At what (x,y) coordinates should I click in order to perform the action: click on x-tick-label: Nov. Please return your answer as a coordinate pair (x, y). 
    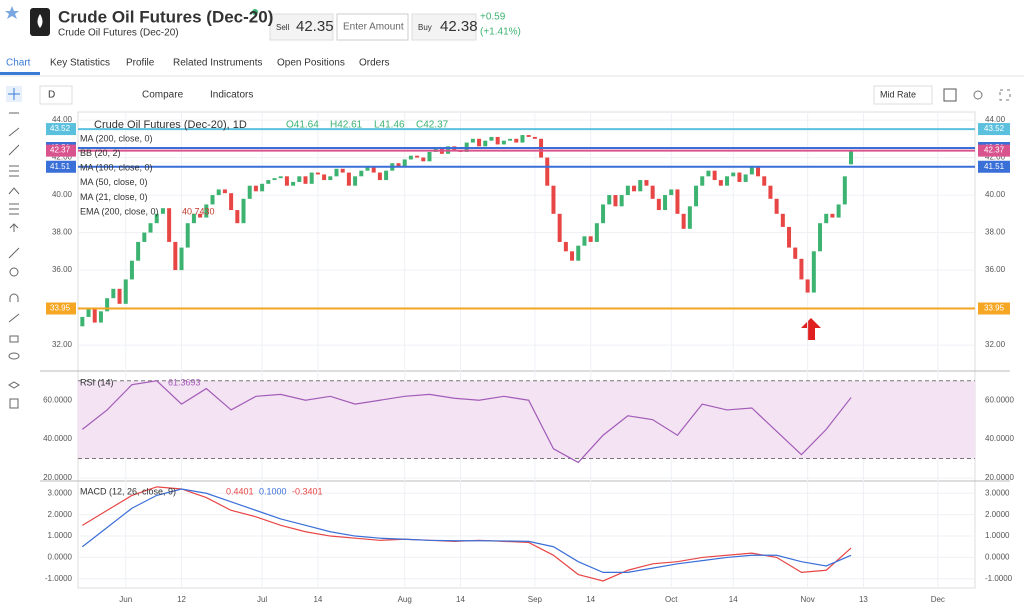
    Looking at the image, I should click on (808, 599).